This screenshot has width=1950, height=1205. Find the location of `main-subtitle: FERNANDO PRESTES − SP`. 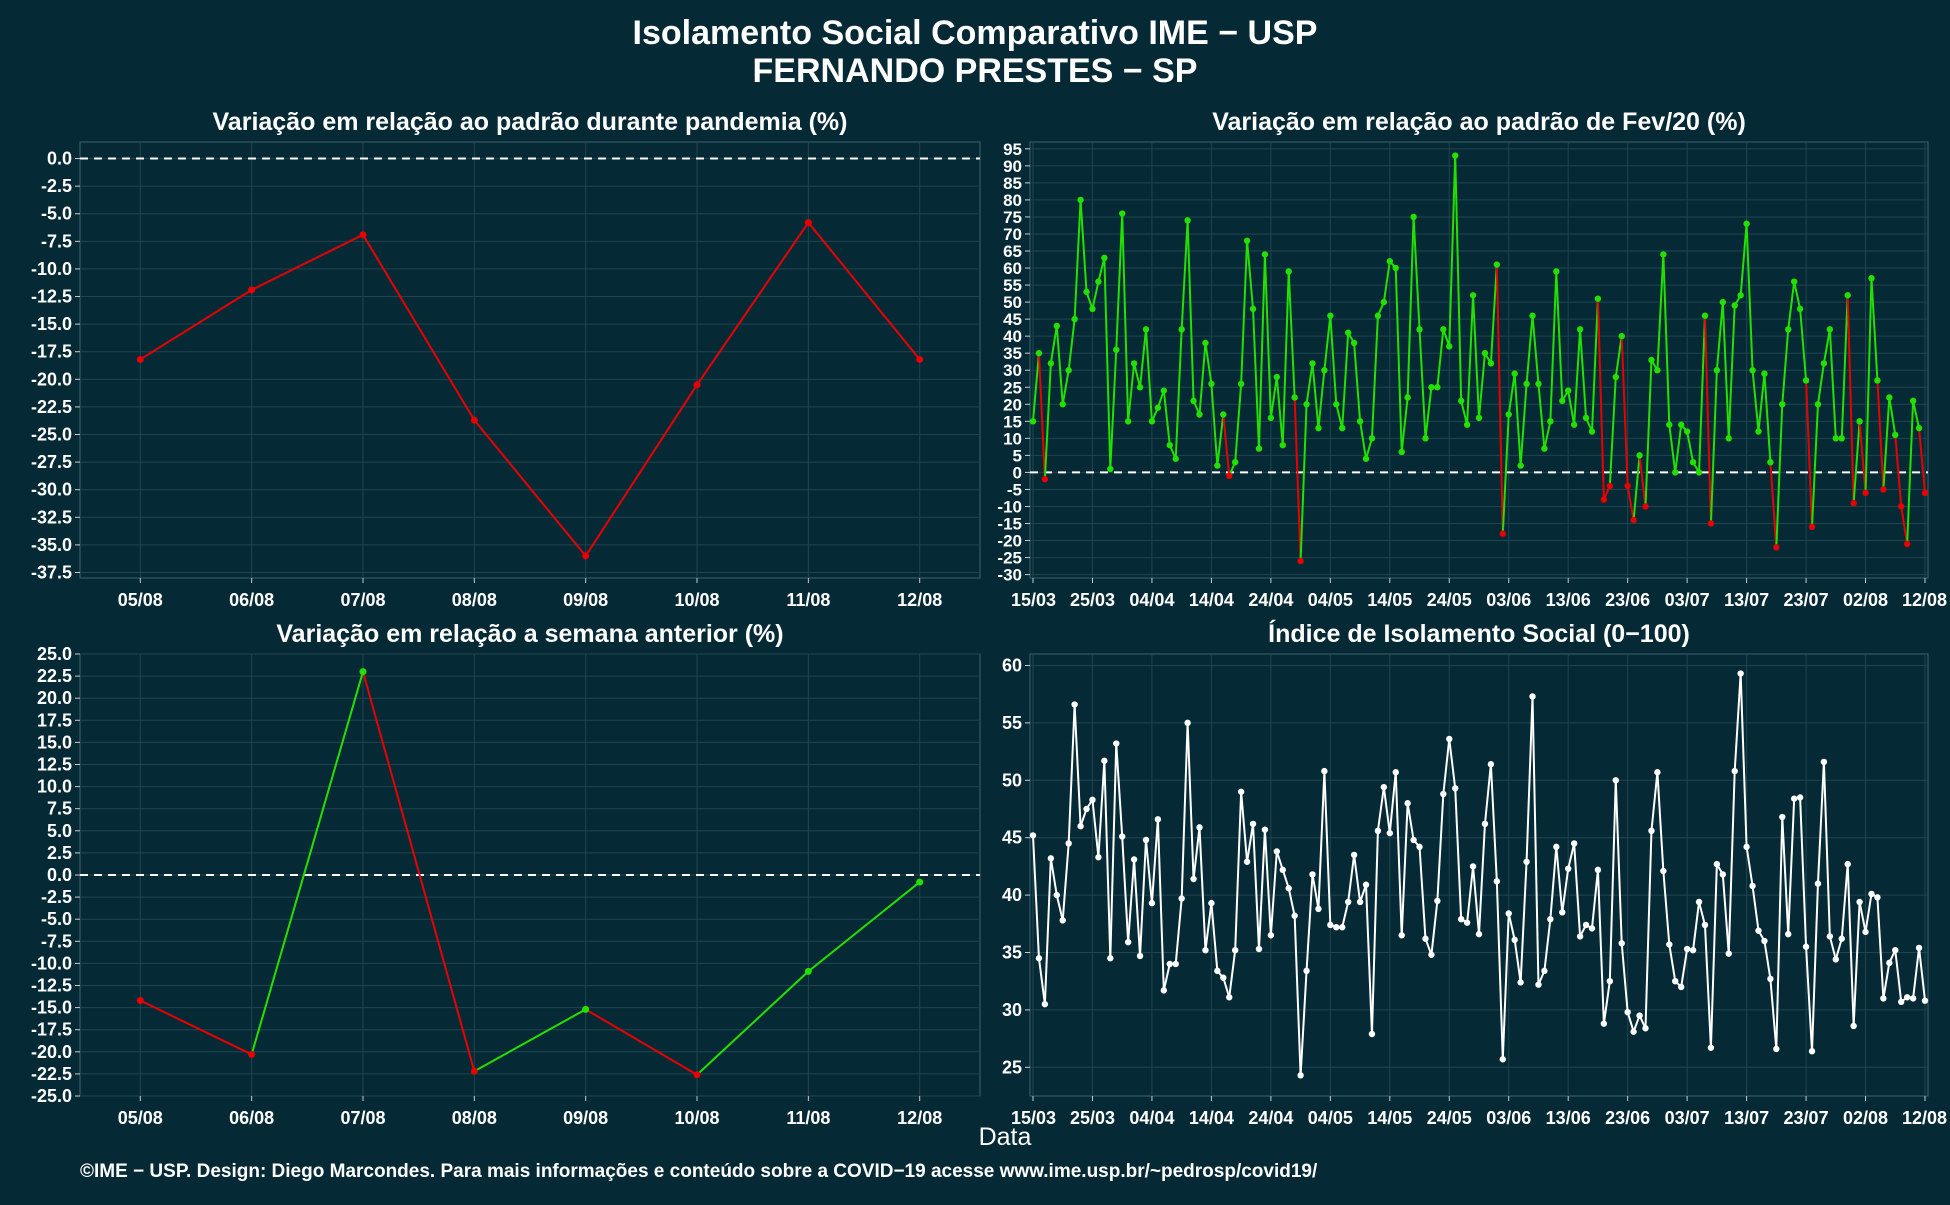

main-subtitle: FERNANDO PRESTES − SP is located at coordinates (975, 71).